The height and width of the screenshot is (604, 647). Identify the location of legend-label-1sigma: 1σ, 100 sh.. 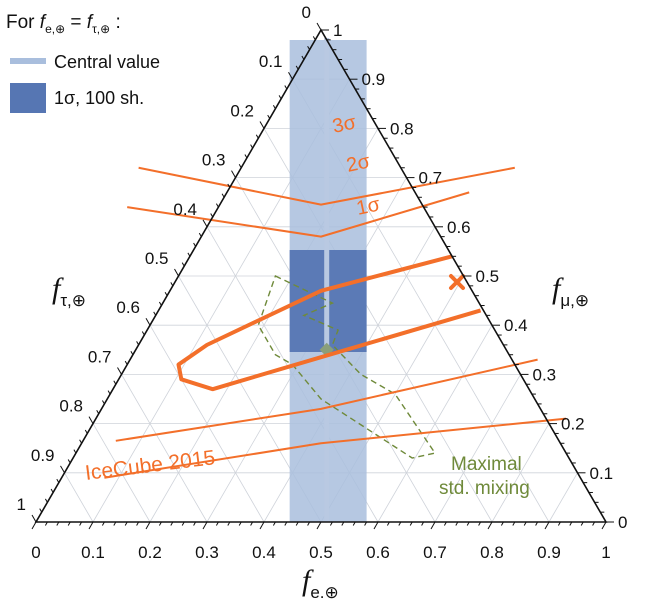
(99, 98).